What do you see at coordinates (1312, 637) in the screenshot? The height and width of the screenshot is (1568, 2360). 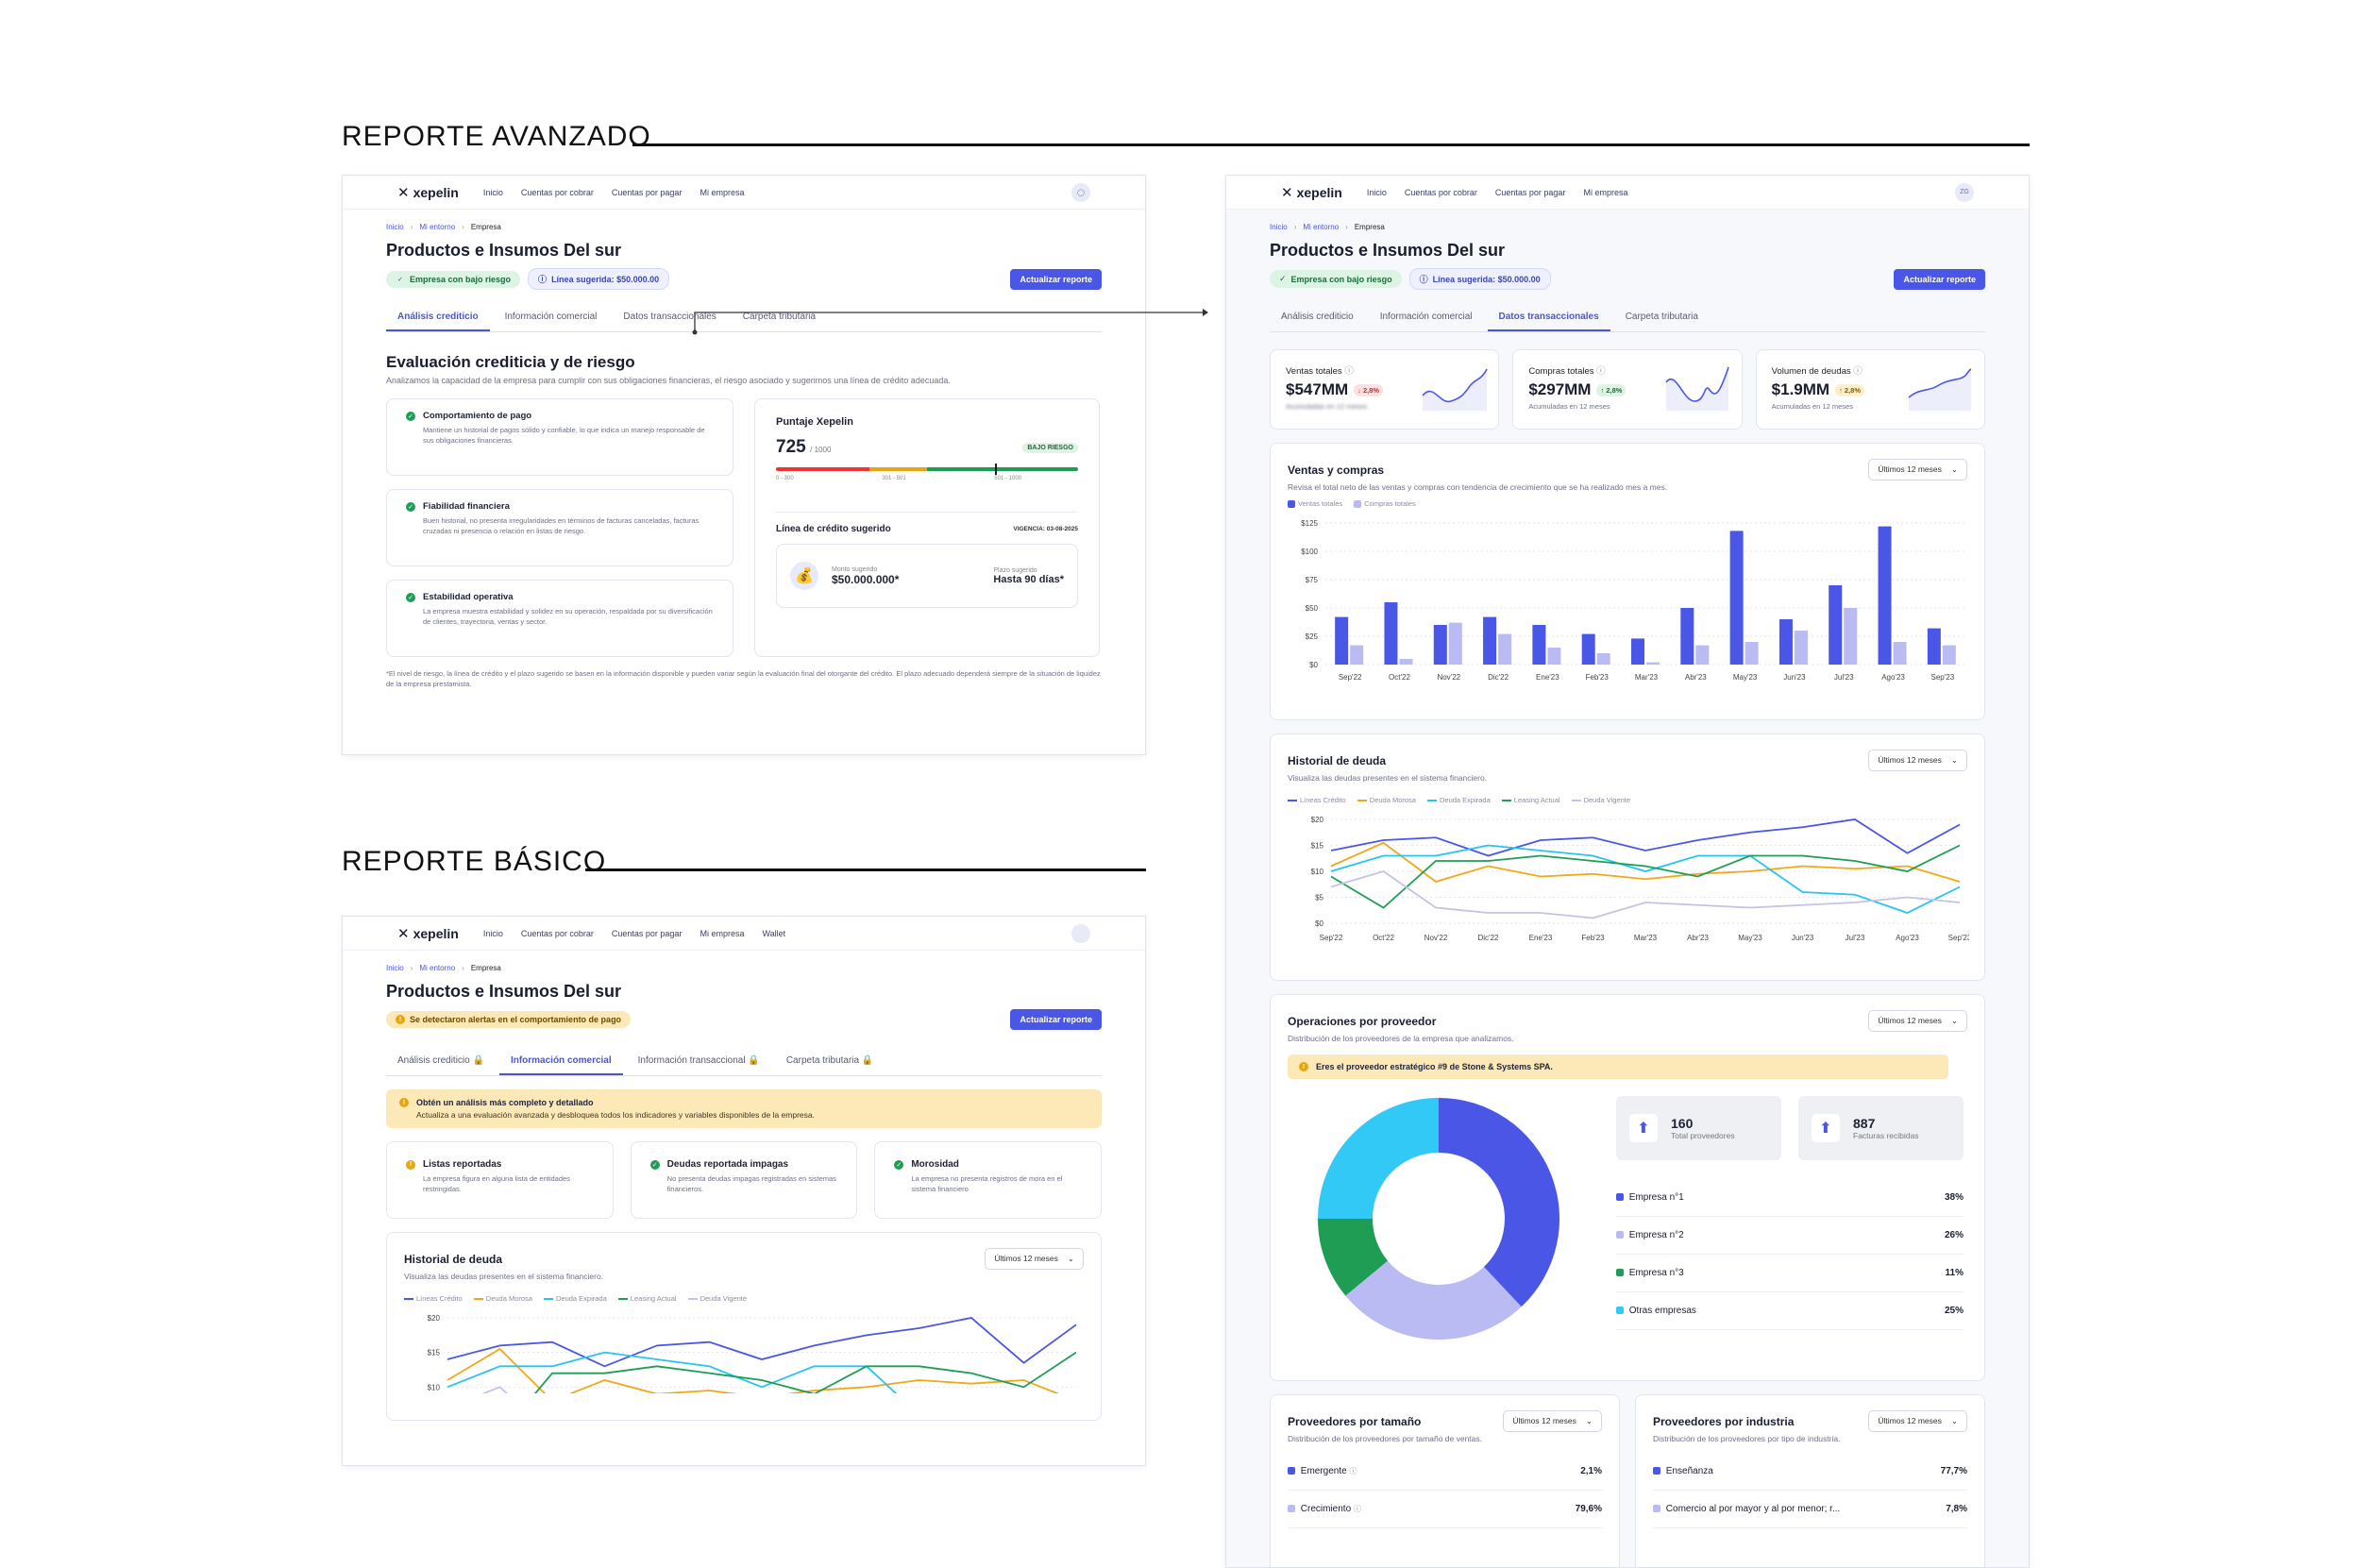 I see `y-tick-label: $25` at bounding box center [1312, 637].